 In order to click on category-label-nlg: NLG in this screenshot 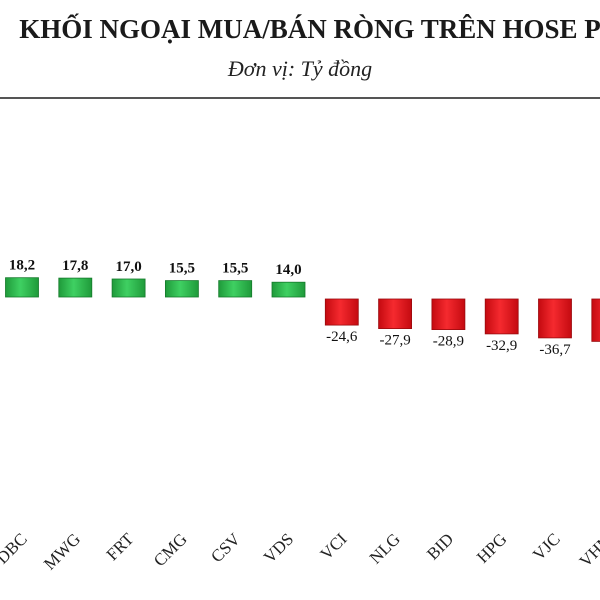, I will do `click(385, 548)`.